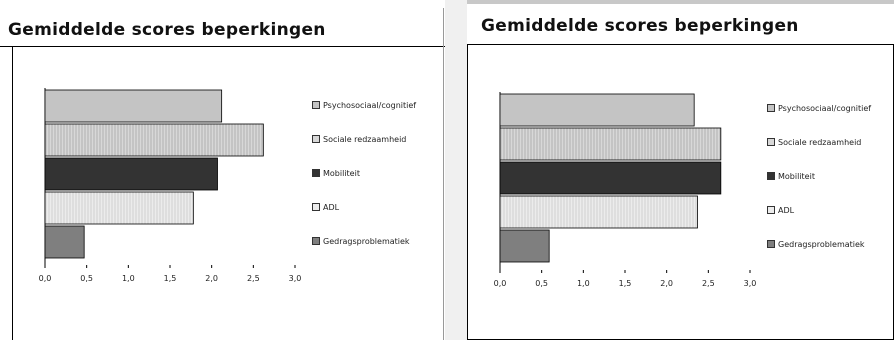  What do you see at coordinates (456, 170) in the screenshot?
I see `panel-gap` at bounding box center [456, 170].